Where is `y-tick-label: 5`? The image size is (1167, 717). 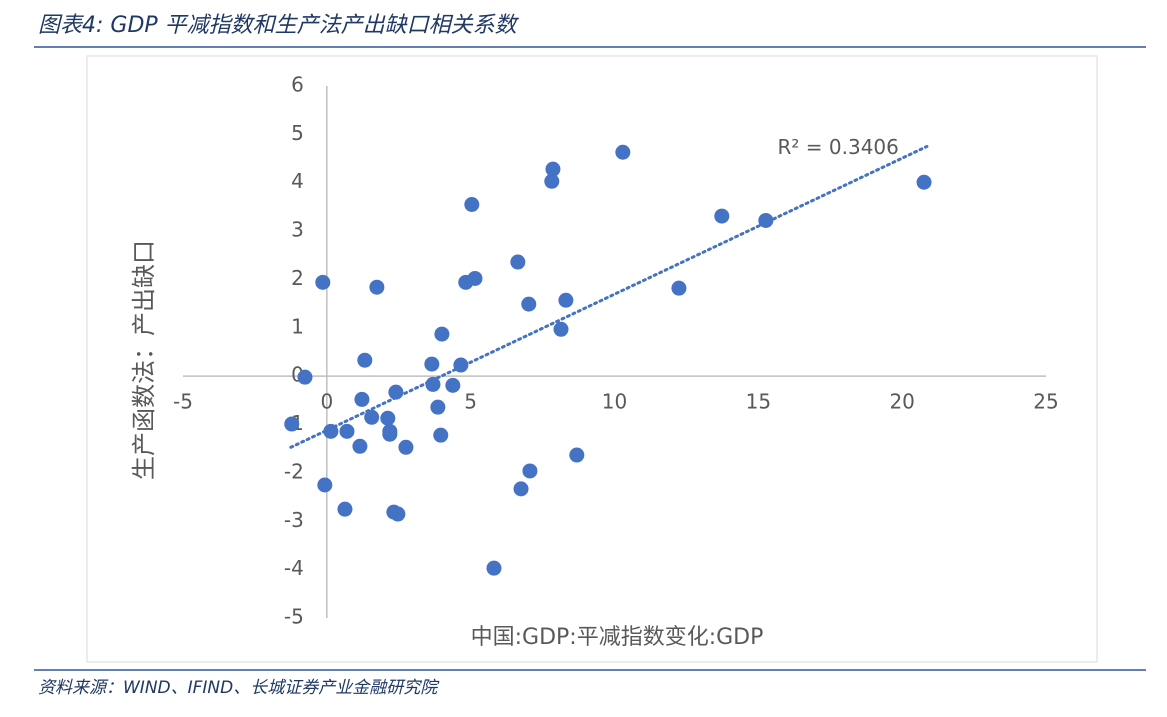 y-tick-label: 5 is located at coordinates (297, 133).